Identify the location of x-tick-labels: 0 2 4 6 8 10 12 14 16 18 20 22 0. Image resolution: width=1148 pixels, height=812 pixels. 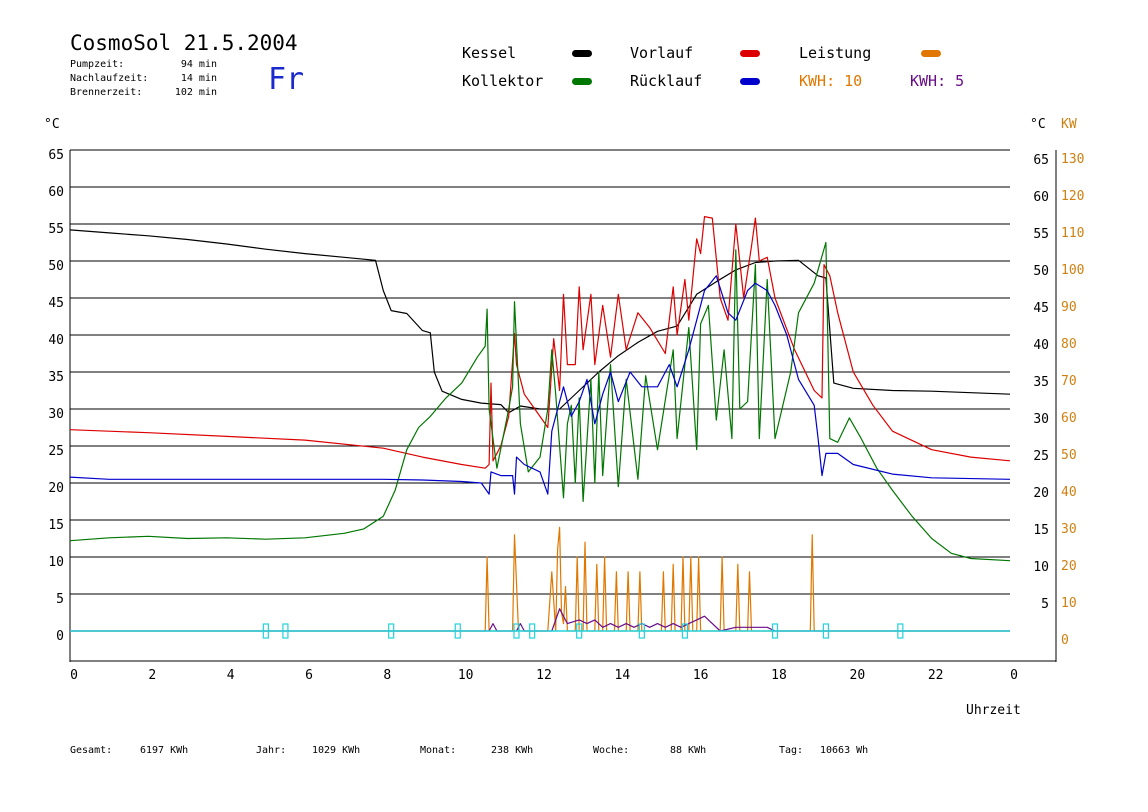
(544, 675).